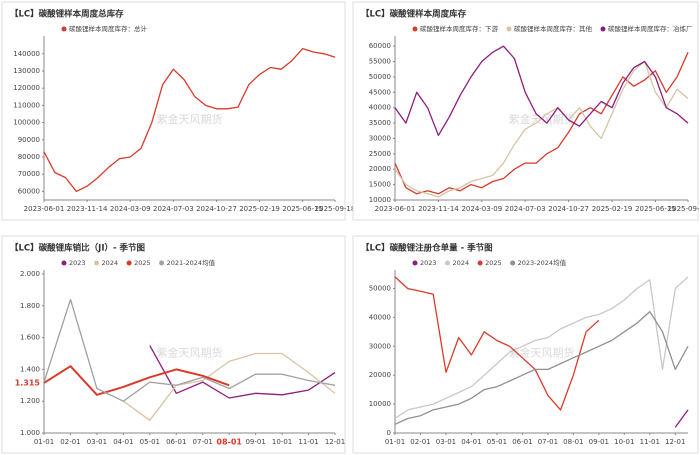  I want to click on legend-label: 2023-2024均值, so click(542, 262).